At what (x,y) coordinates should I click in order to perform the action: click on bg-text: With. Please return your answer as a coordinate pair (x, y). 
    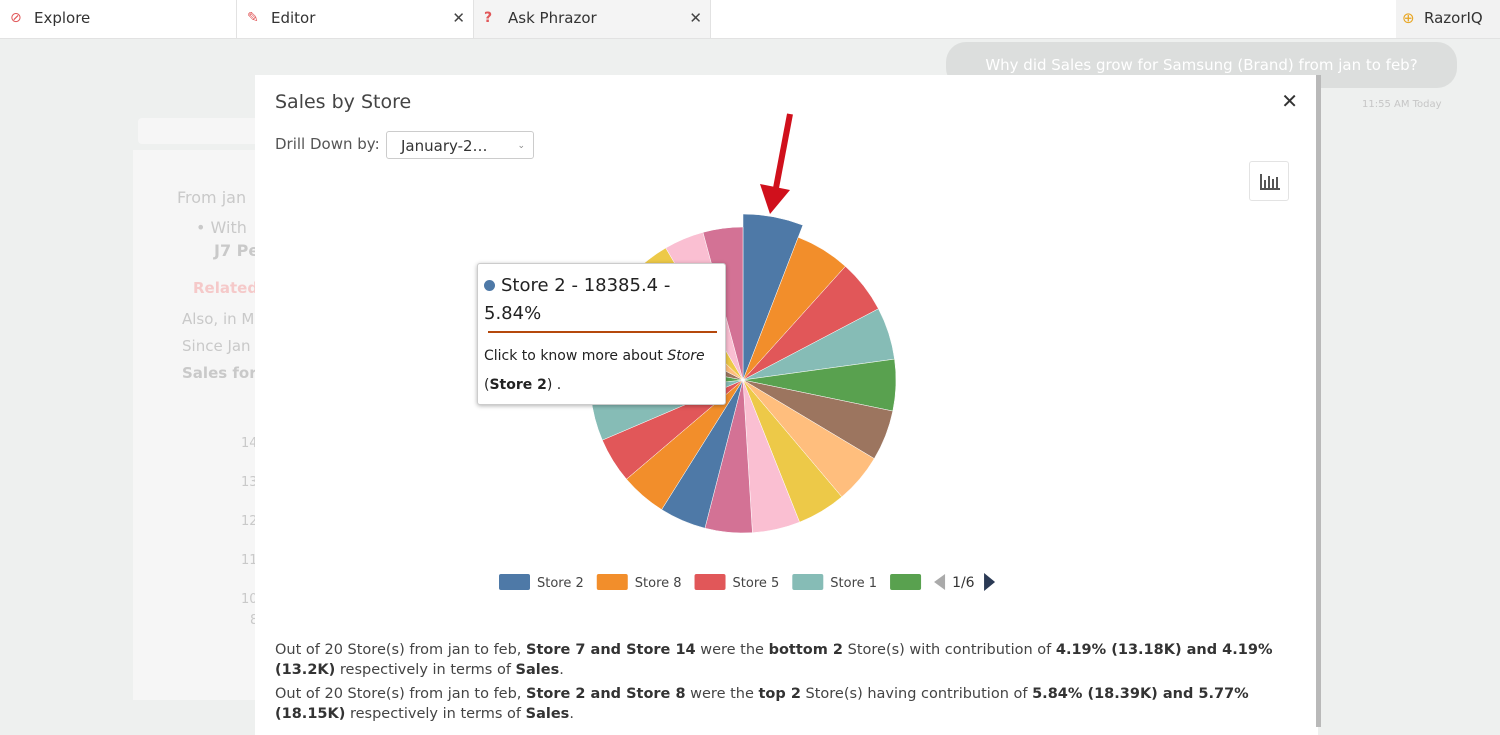
    Looking at the image, I should click on (228, 227).